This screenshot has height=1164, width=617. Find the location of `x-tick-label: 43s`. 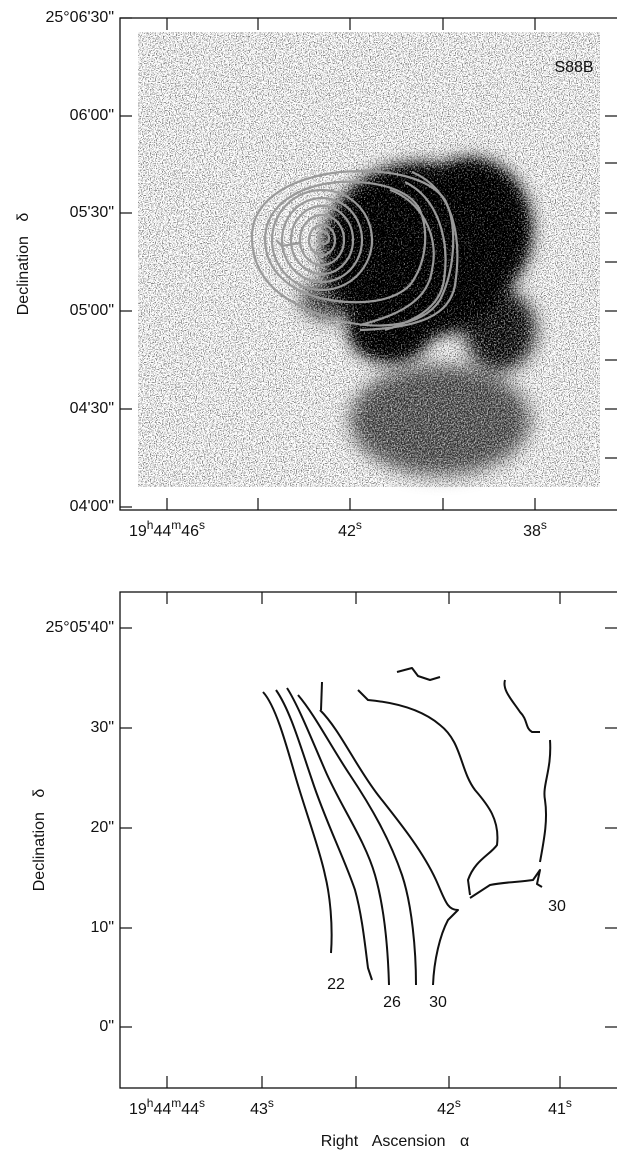

x-tick-label: 43s is located at coordinates (262, 1107).